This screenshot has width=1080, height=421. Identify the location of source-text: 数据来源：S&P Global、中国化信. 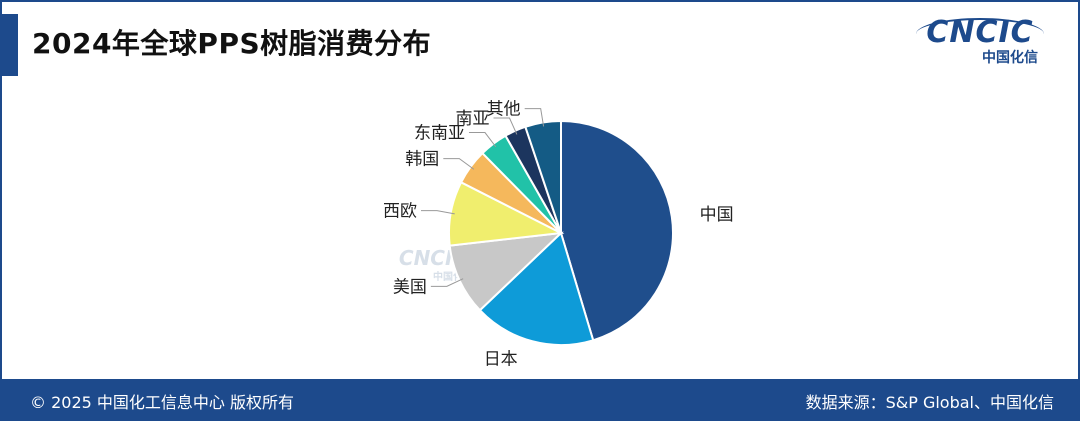
(929, 402).